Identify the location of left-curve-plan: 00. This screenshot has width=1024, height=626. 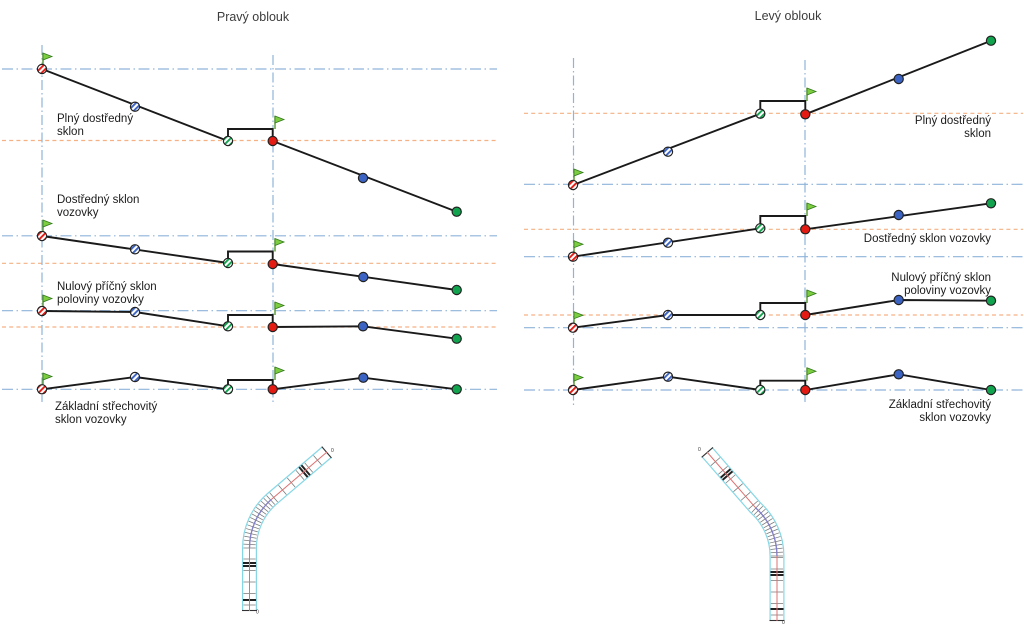
(741, 536).